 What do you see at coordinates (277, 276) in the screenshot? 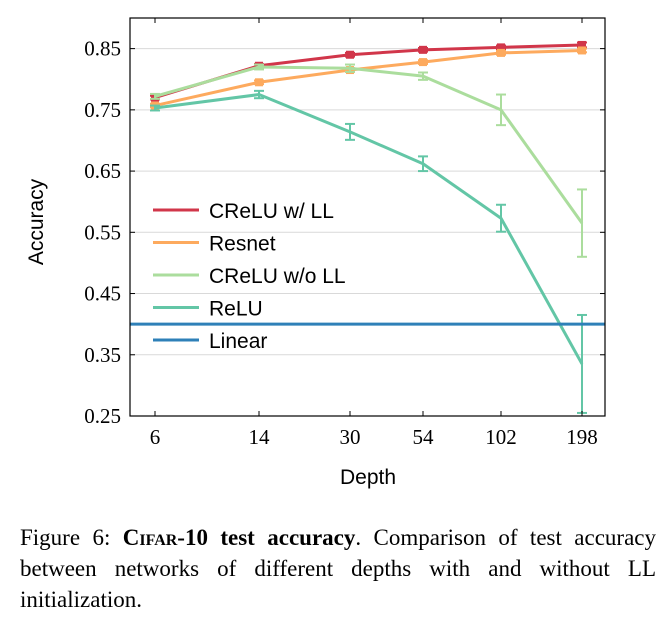
I see `legend-label-crelu-w-o-ll: CReLU w/o LL` at bounding box center [277, 276].